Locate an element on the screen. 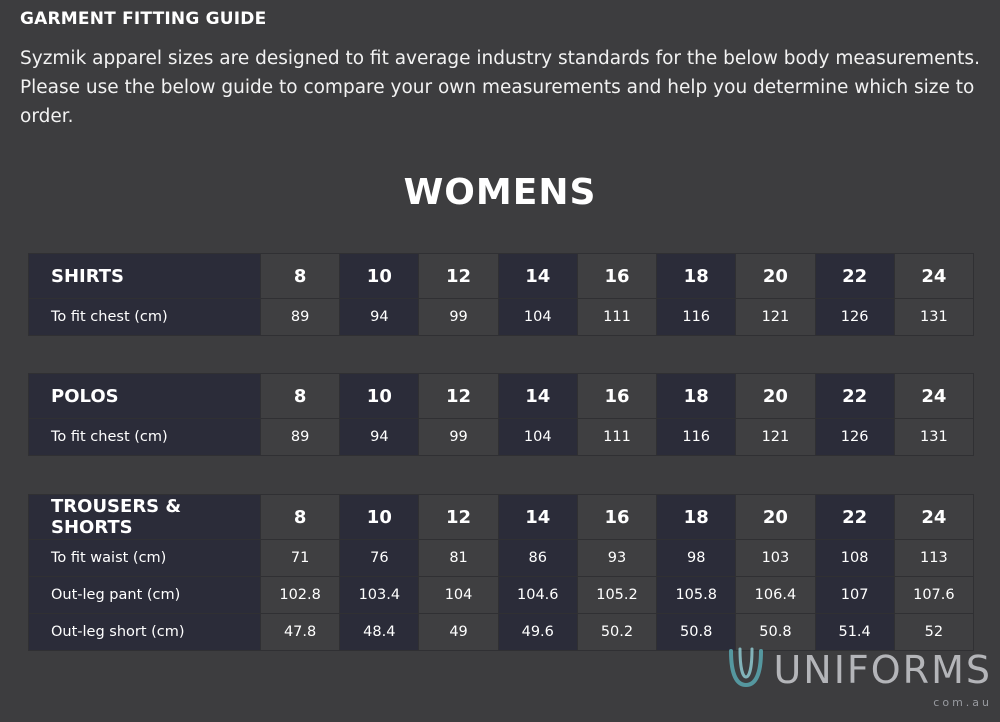  table-cell: 51.4 is located at coordinates (854, 632).